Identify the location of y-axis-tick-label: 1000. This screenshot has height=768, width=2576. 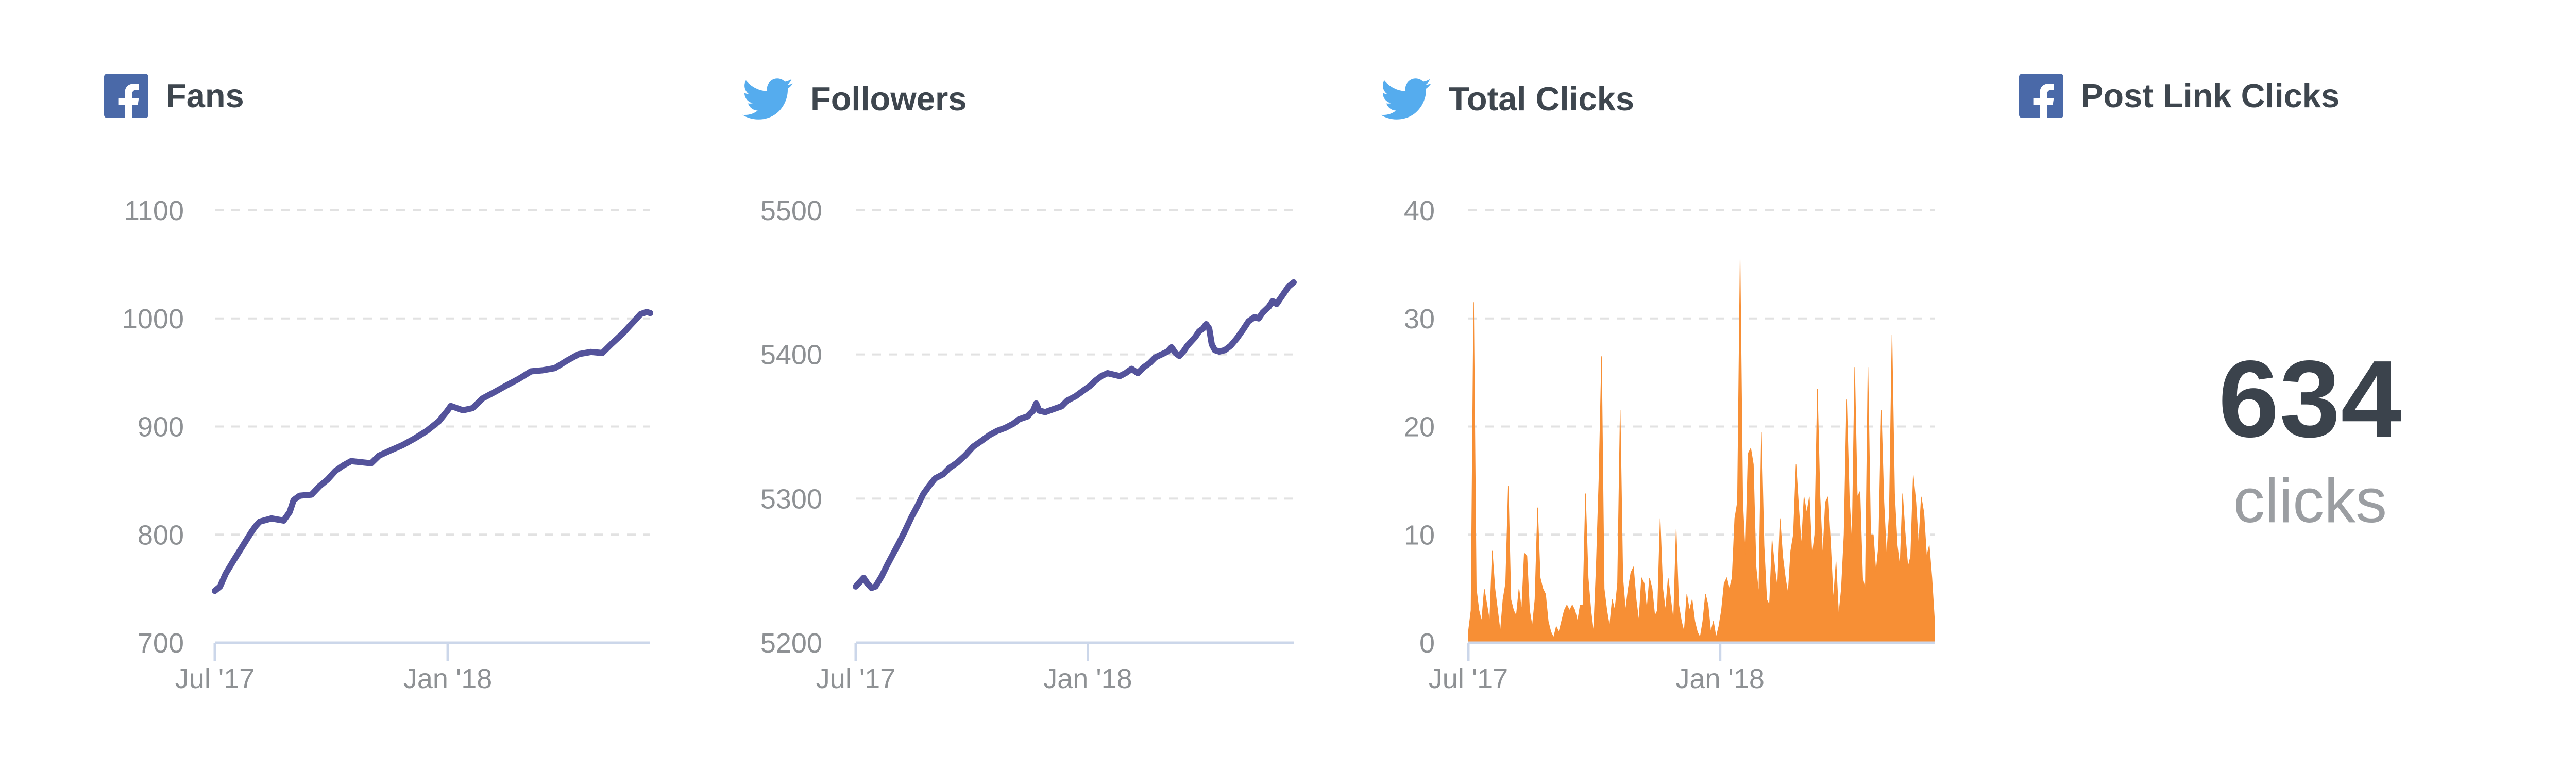
(153, 320).